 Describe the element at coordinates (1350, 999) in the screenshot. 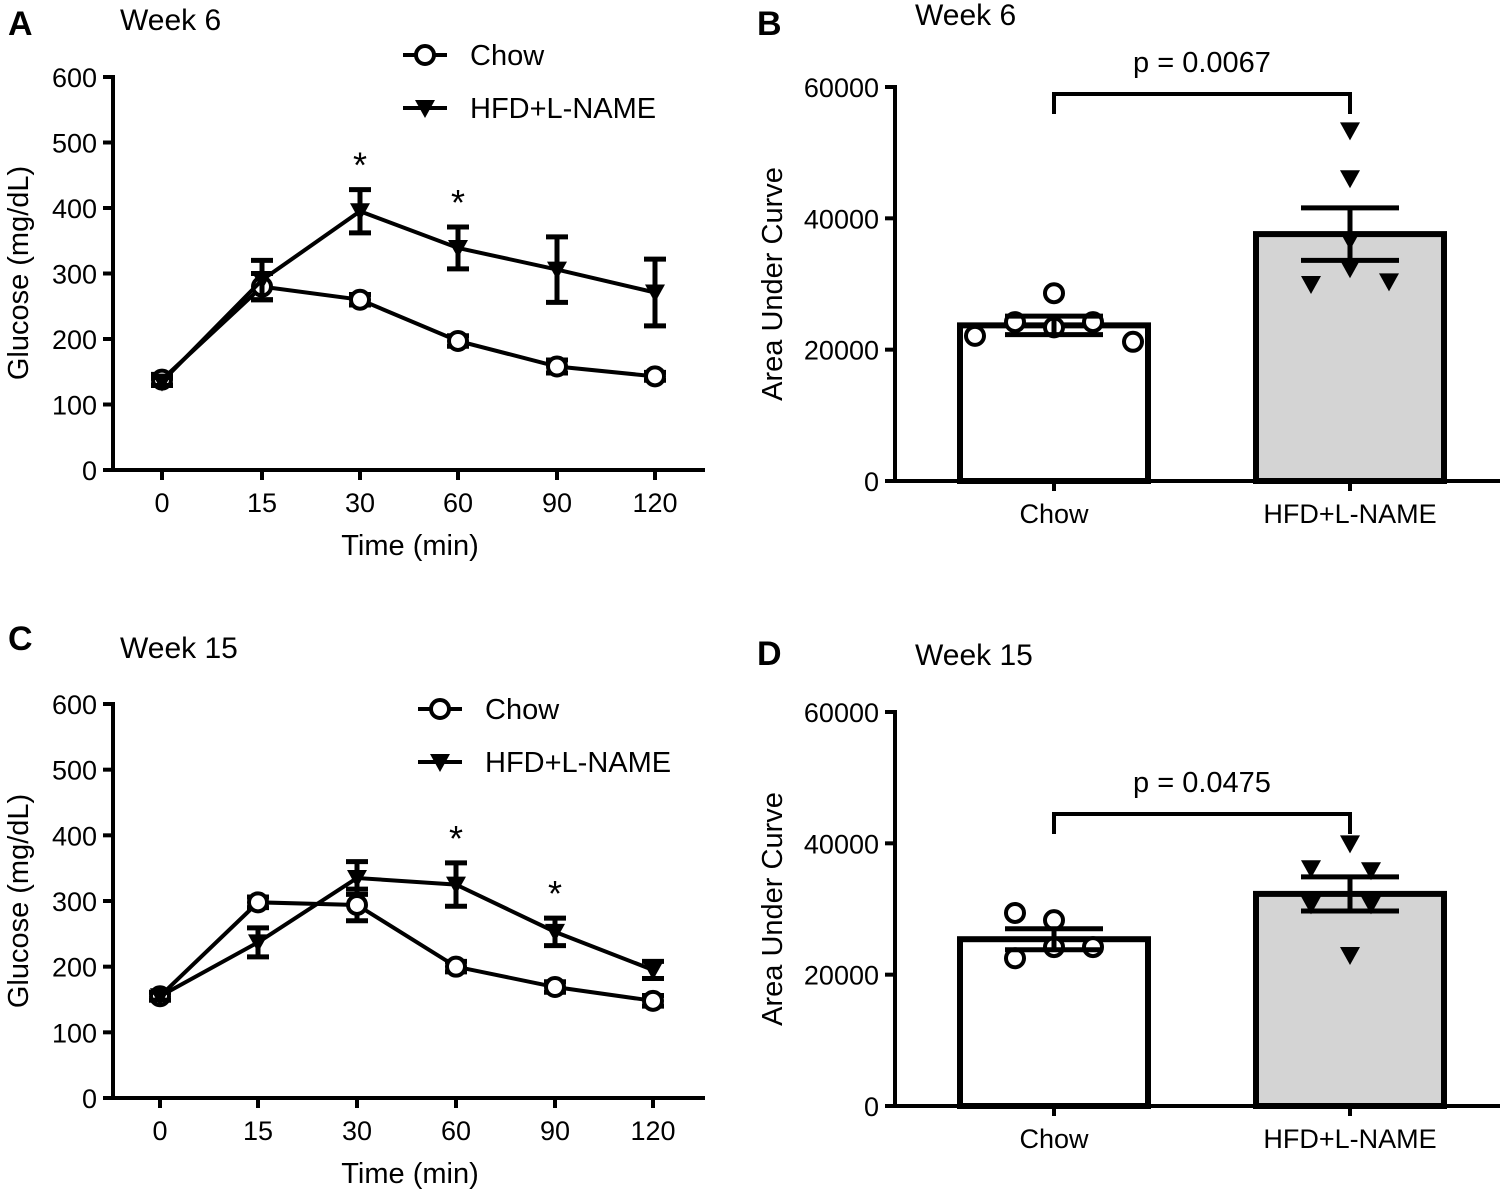

I see `bar-hfd-l-name` at that location.